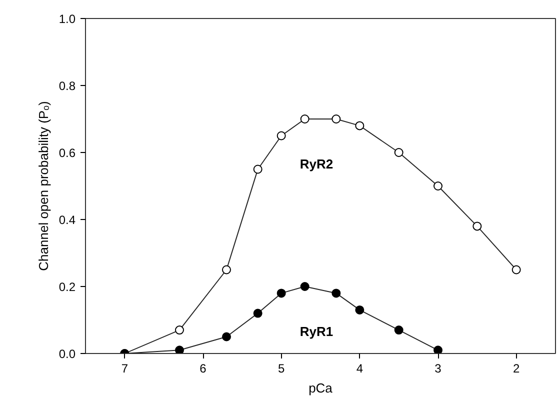 The image size is (558, 413). I want to click on y-tick-label: 0.6, so click(67, 153).